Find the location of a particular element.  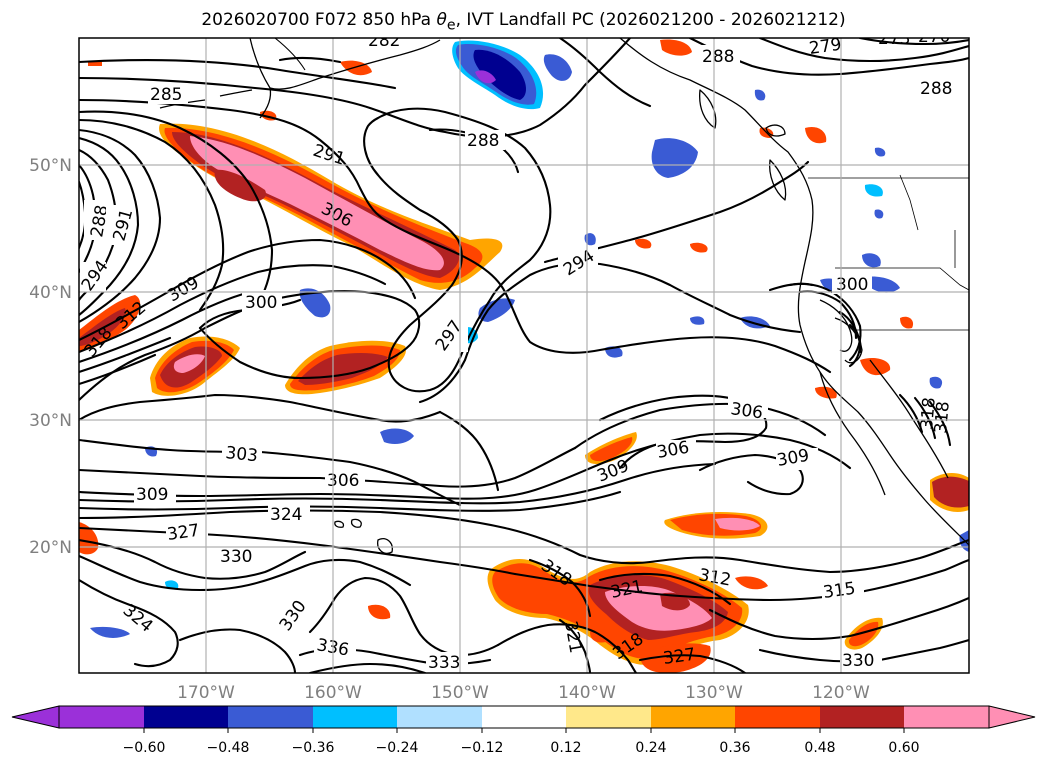

contour-label: 282 is located at coordinates (384, 41).